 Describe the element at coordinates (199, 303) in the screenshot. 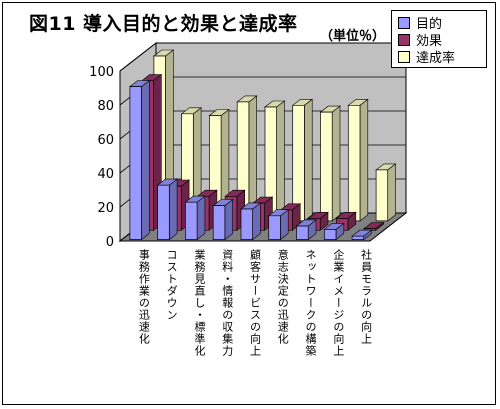

I see `x-tick-label: 業務見直し・標準化` at that location.